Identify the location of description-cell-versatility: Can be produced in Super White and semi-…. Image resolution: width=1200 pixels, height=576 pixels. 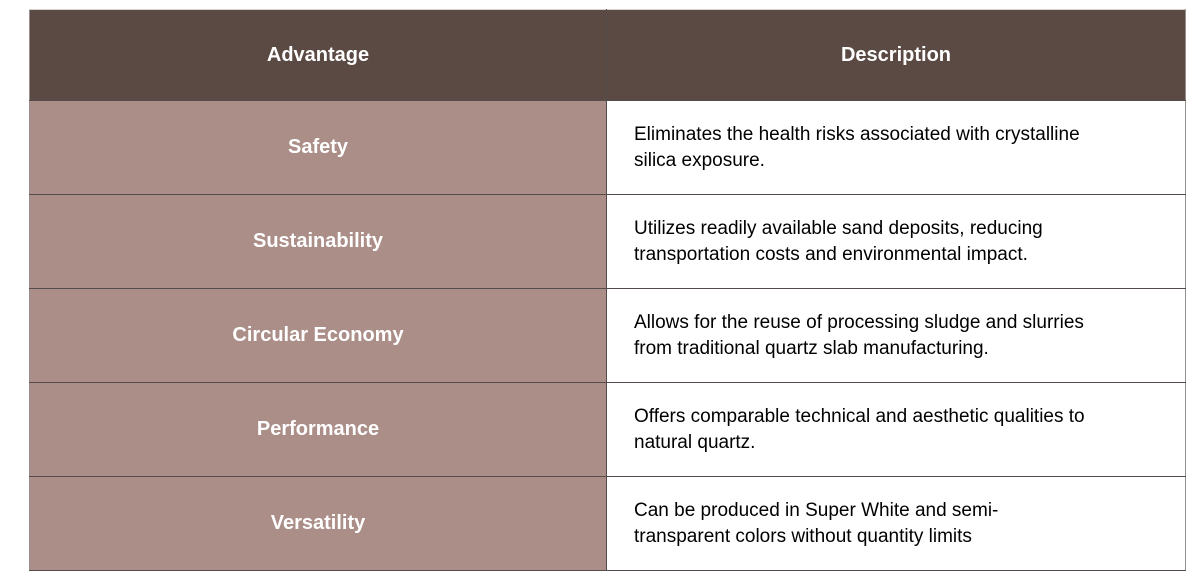
(896, 523).